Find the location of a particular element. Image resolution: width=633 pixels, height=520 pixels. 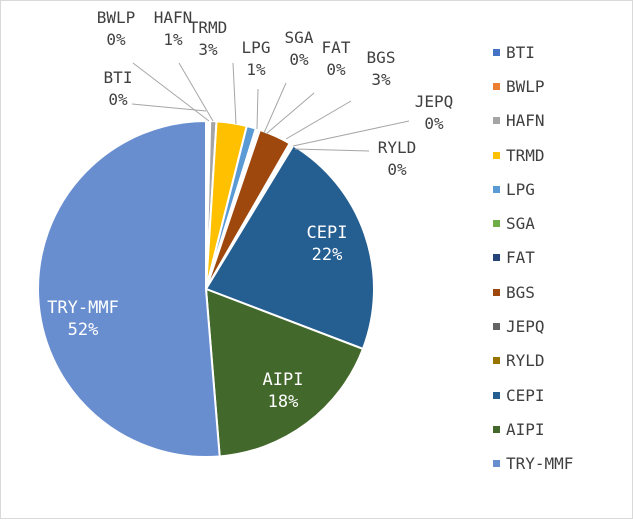

legend-label: SGA is located at coordinates (520, 224).